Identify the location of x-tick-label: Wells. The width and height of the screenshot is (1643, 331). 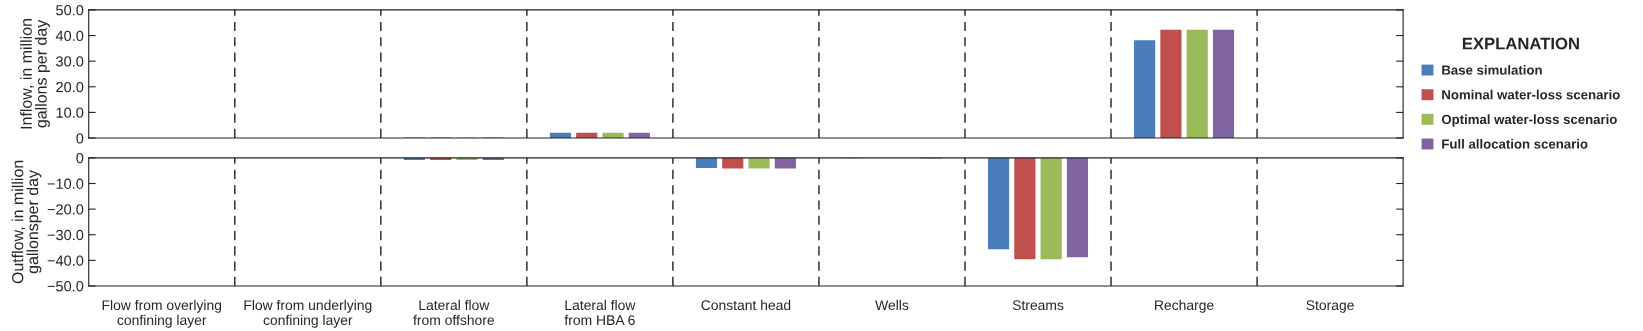
(892, 305).